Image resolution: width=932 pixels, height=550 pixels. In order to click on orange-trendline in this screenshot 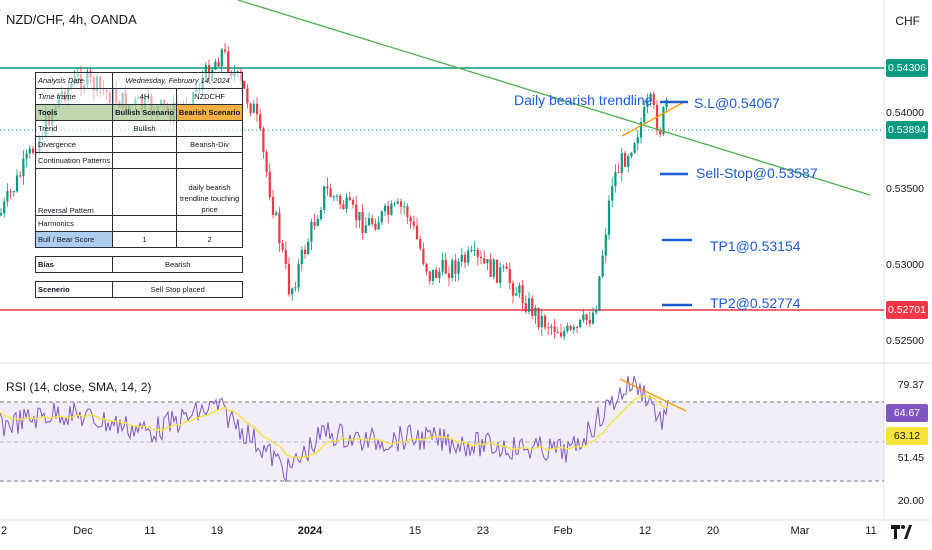, I will do `click(654, 118)`.